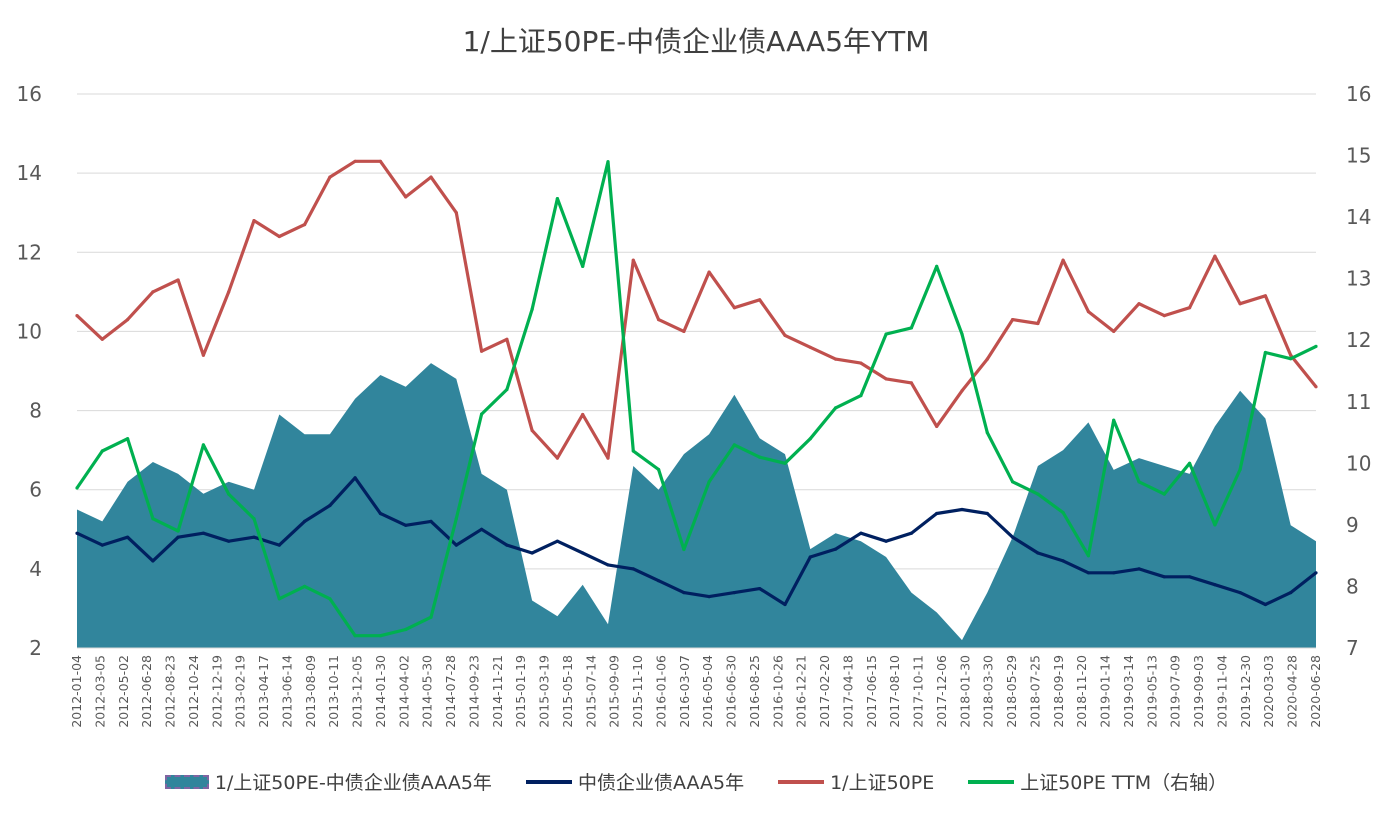 Image resolution: width=1392 pixels, height=840 pixels. Describe the element at coordinates (1175, 691) in the screenshot. I see `x-tick-label: 2019-07-09` at that location.